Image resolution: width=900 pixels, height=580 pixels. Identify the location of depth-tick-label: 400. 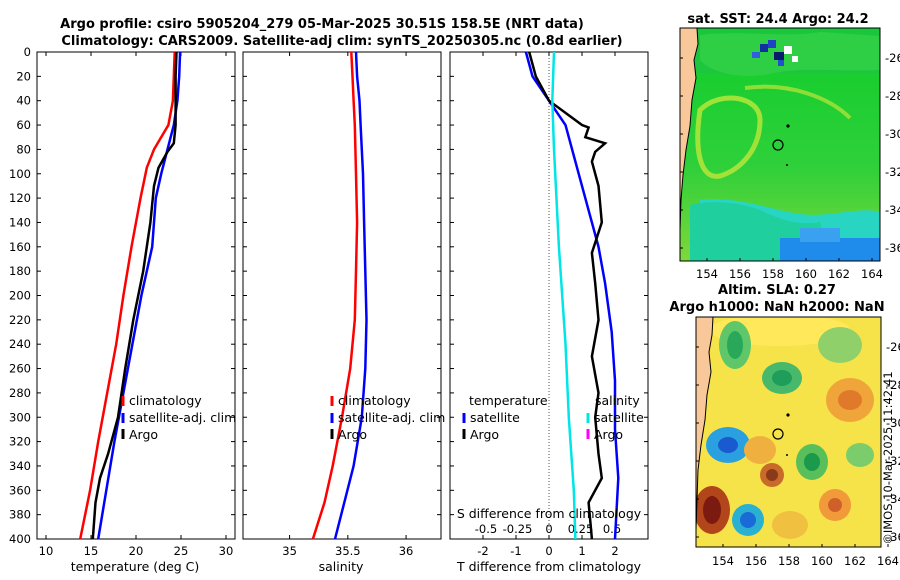
(20, 539).